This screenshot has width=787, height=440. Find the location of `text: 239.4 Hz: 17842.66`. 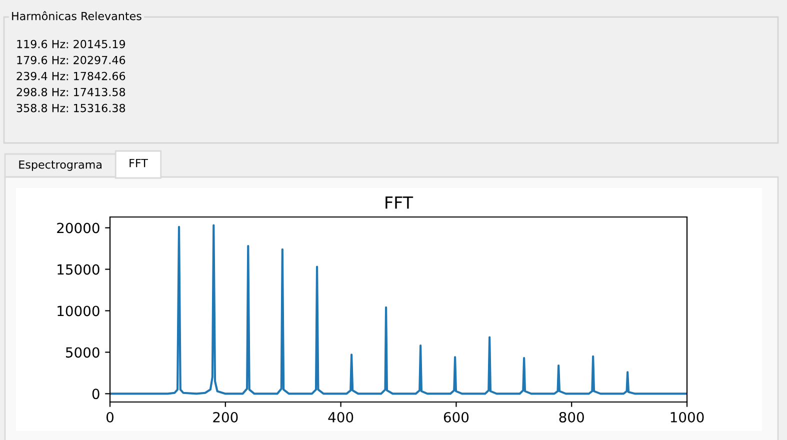

text: 239.4 Hz: 17842.66 is located at coordinates (71, 76).